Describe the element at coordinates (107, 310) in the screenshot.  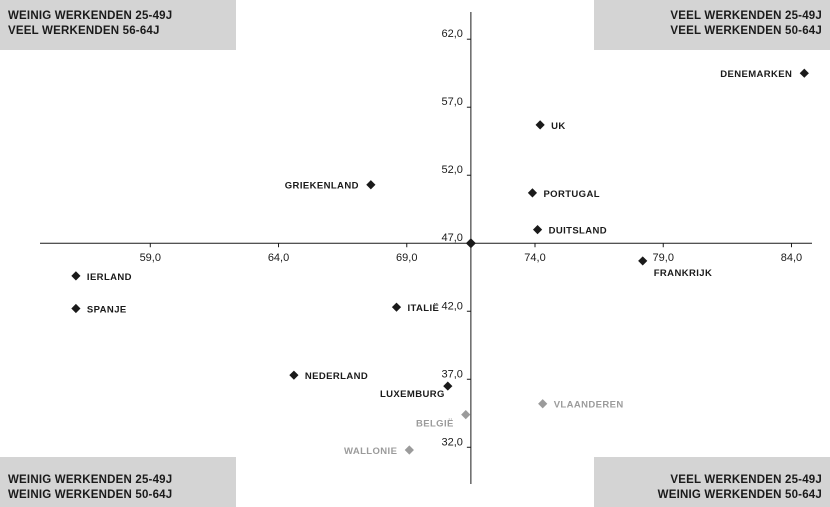
I see `point-label-spanje: SPANJE` at that location.